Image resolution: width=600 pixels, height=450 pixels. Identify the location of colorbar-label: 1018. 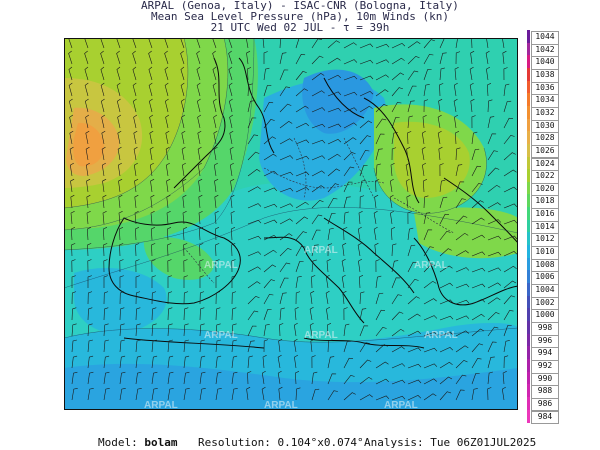
(545, 202).